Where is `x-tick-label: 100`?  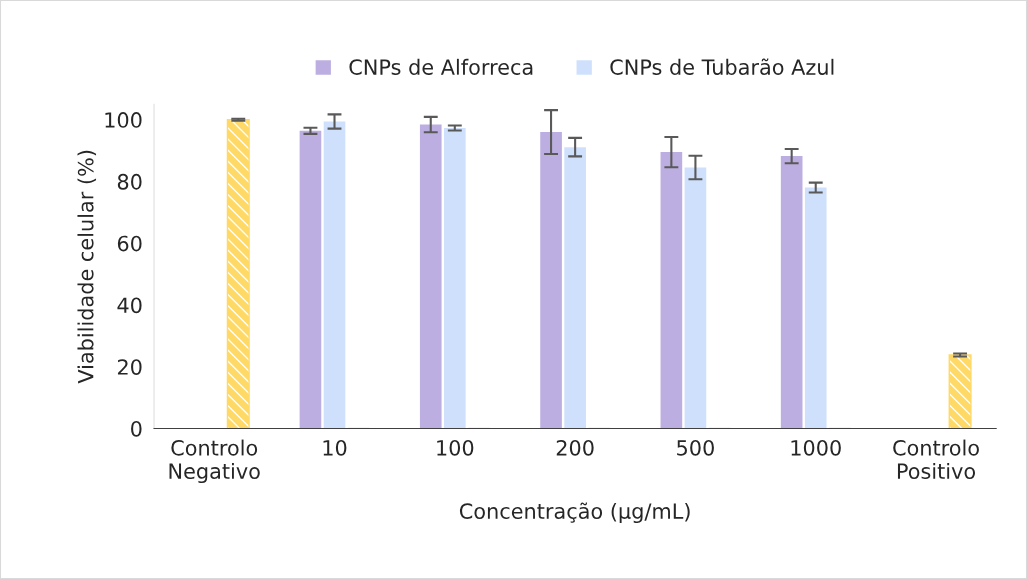
x-tick-label: 100 is located at coordinates (455, 447).